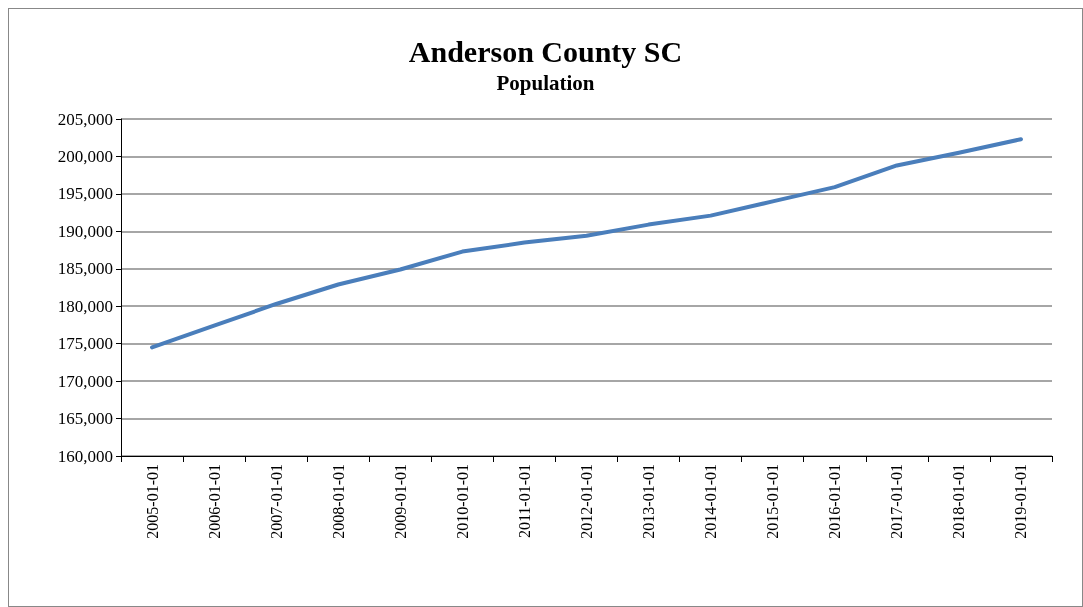 The height and width of the screenshot is (607, 1083). Describe the element at coordinates (214, 501) in the screenshot. I see `x-tick-label: 2006-01-01` at that location.